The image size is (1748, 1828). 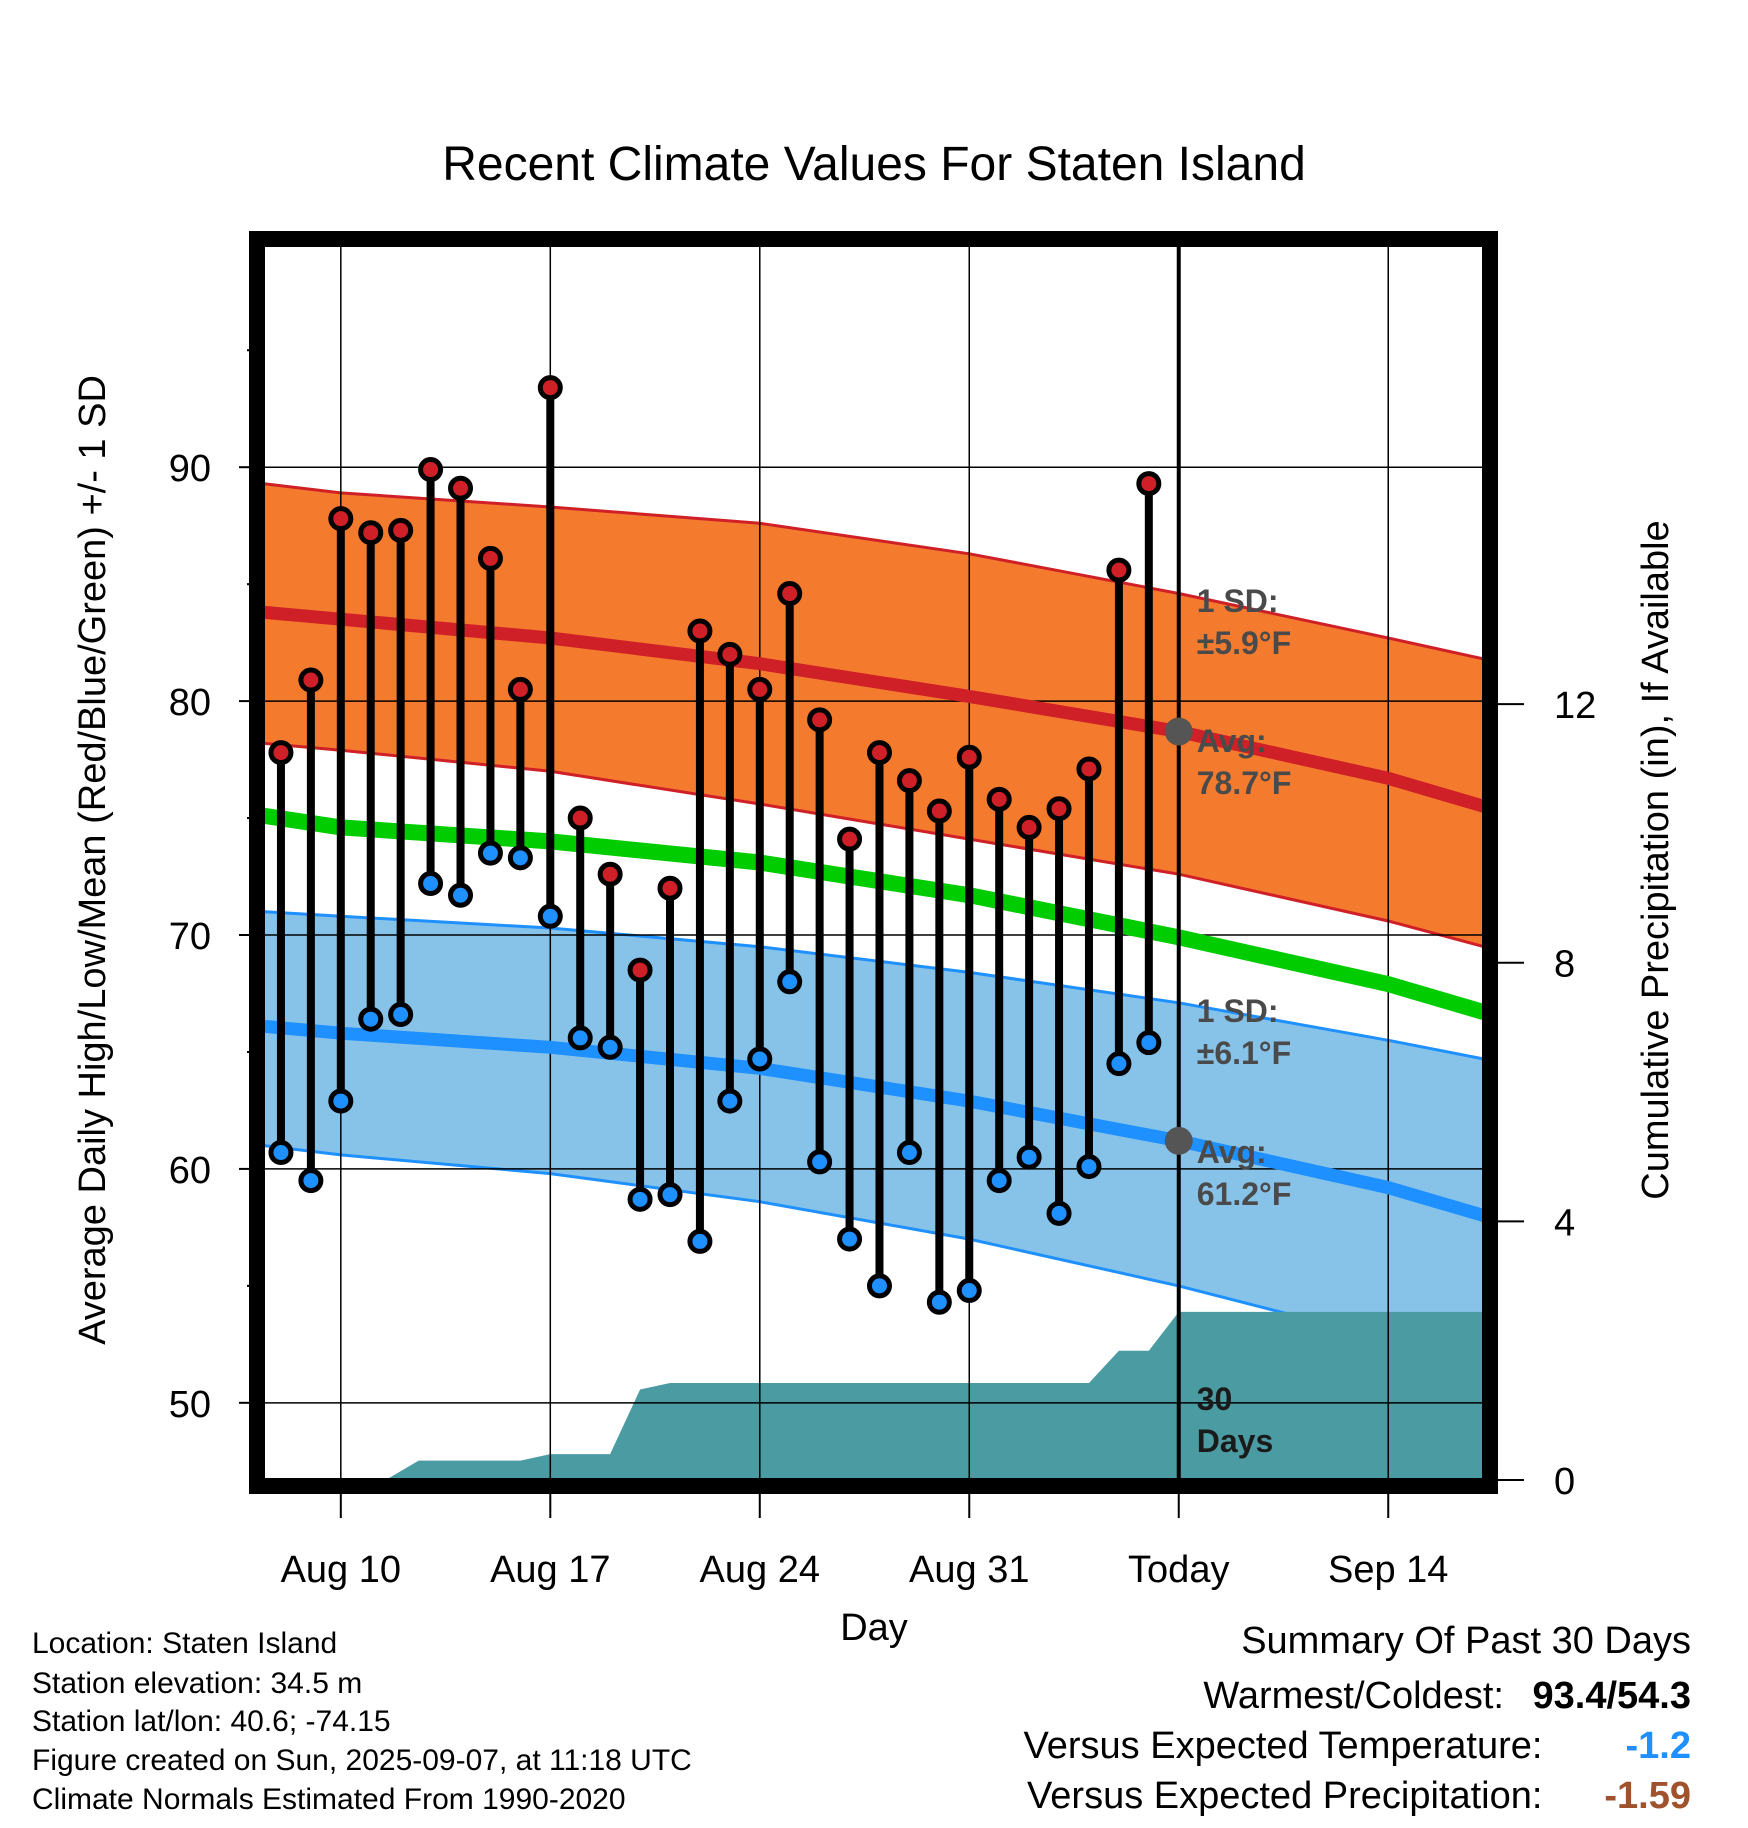 I want to click on info-elevation: Station elevation: 34.5 m, so click(x=197, y=1683).